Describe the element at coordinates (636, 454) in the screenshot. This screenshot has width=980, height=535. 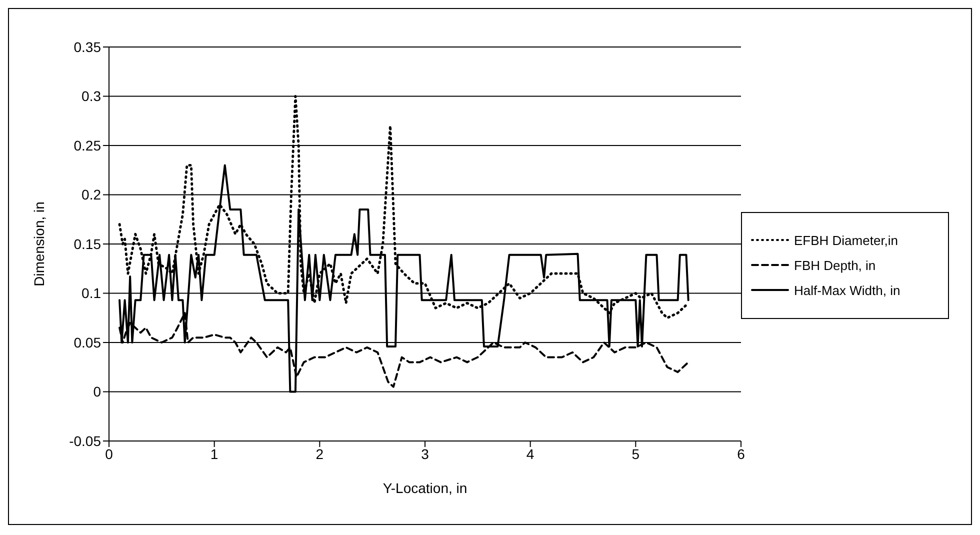
I see `x-tick-label: 5` at that location.